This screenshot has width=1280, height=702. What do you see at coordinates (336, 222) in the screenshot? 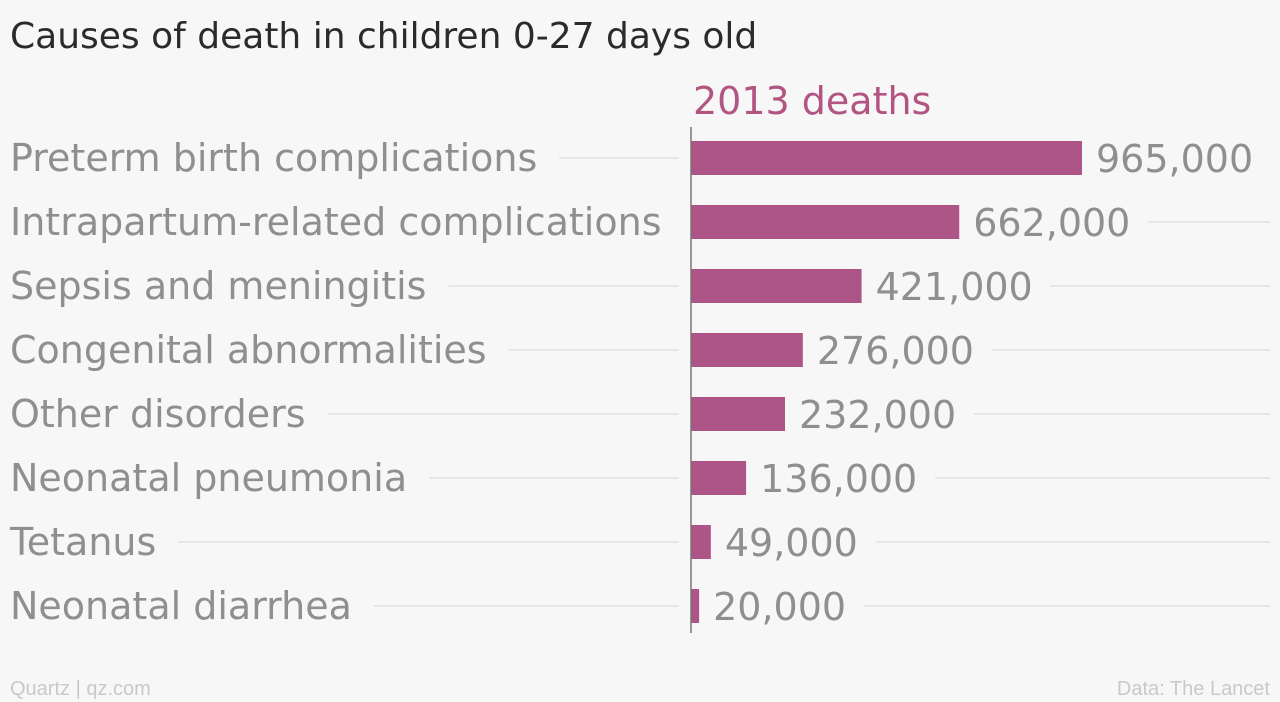
I see `category-label: Intrapartum-related complications` at bounding box center [336, 222].